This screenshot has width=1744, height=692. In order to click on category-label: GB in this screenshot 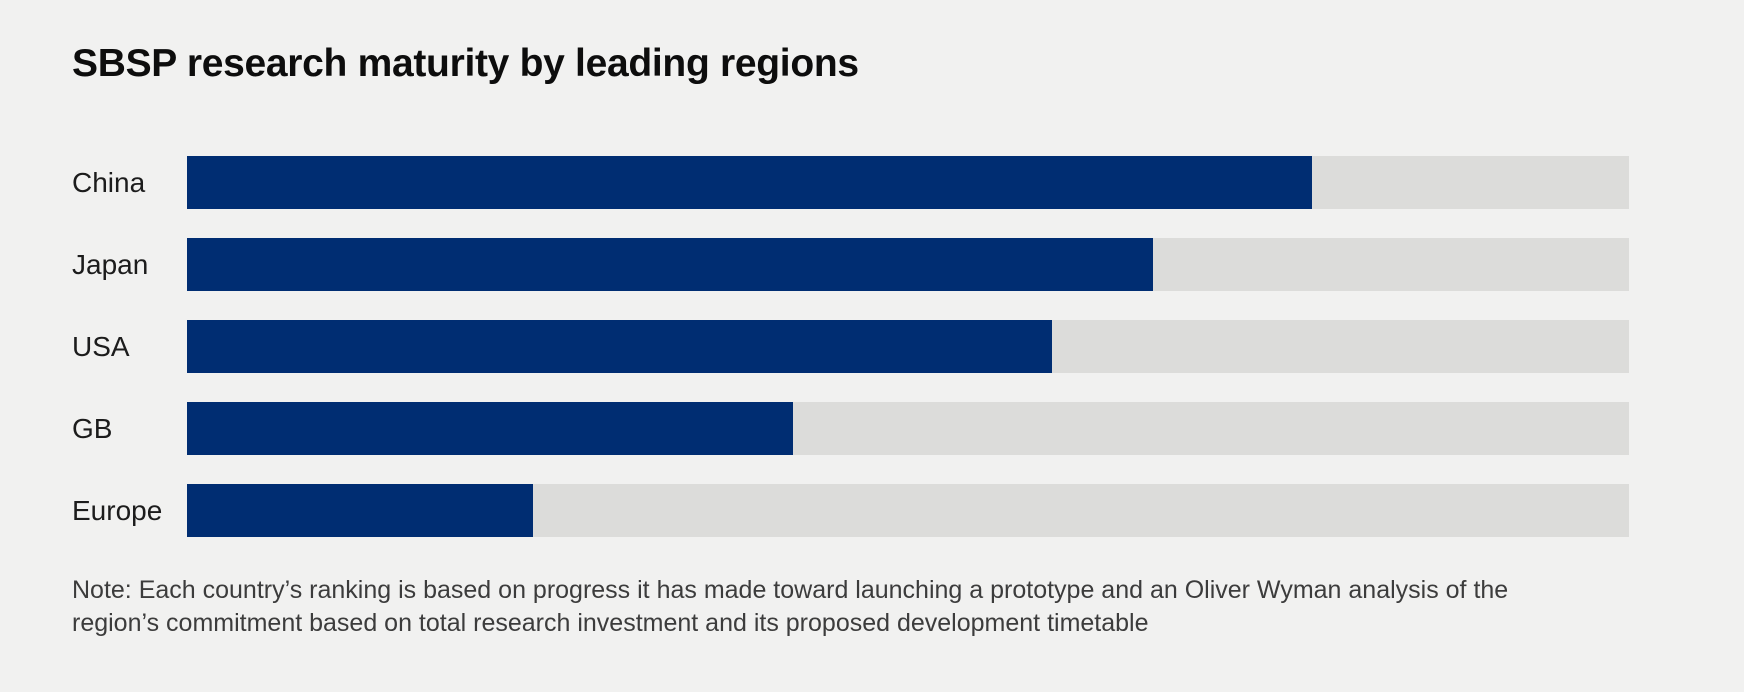, I will do `click(92, 428)`.